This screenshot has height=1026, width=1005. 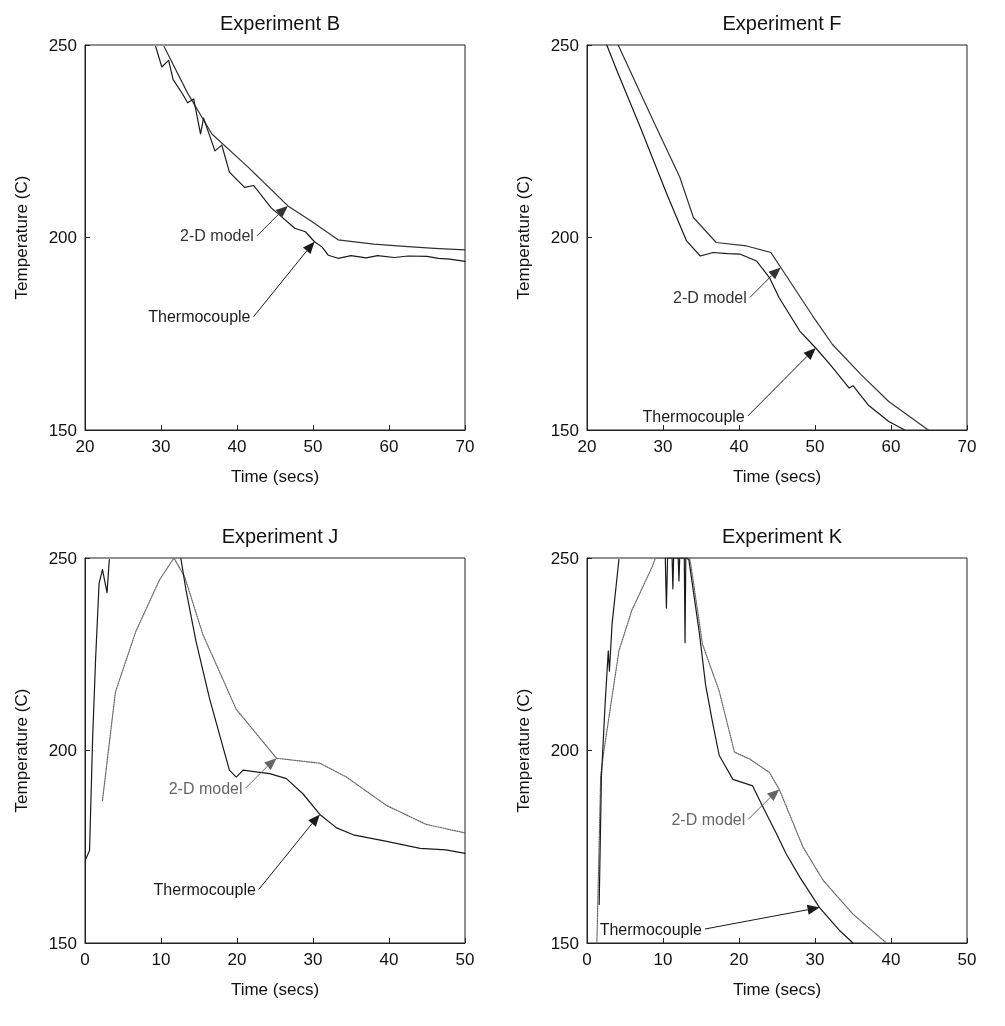 I want to click on chart-title: Experiment B, so click(x=280, y=23).